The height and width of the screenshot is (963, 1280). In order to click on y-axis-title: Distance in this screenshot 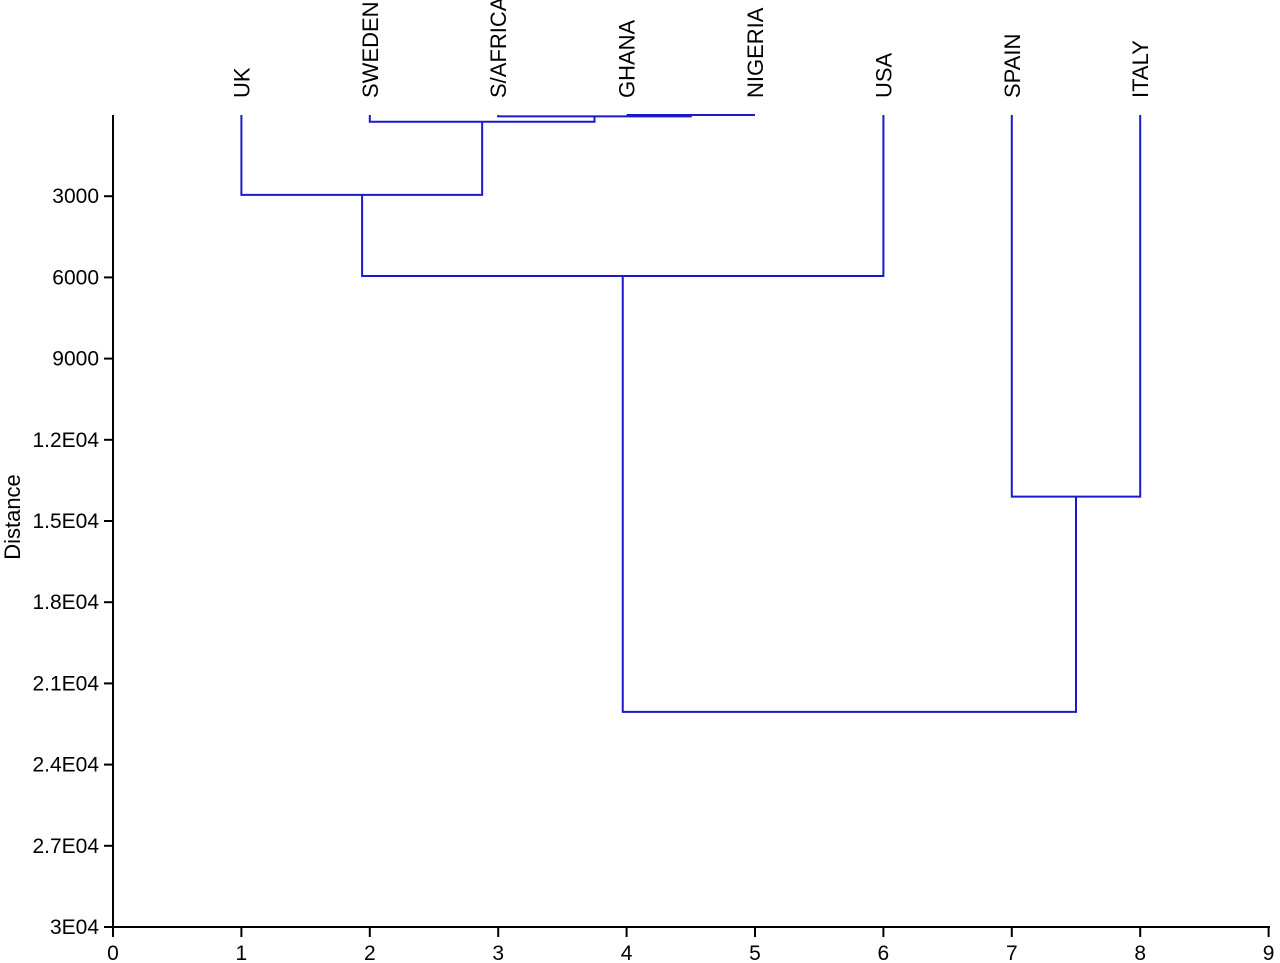, I will do `click(12, 517)`.